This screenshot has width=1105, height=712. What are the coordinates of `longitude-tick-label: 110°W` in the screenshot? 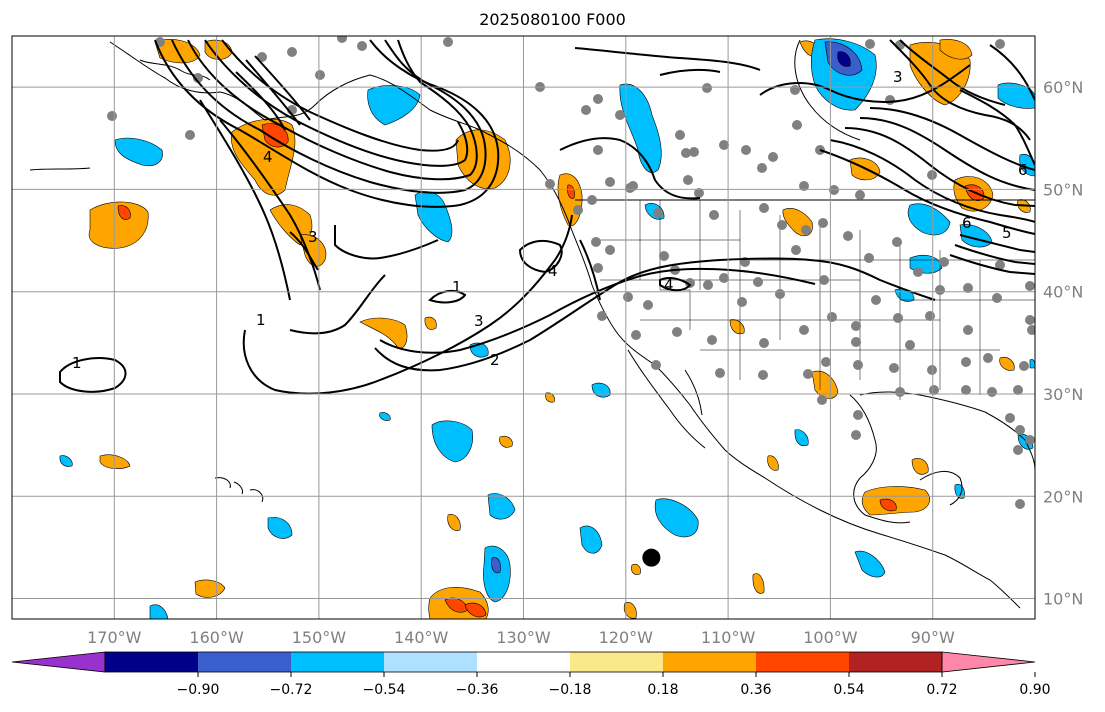 It's located at (728, 637).